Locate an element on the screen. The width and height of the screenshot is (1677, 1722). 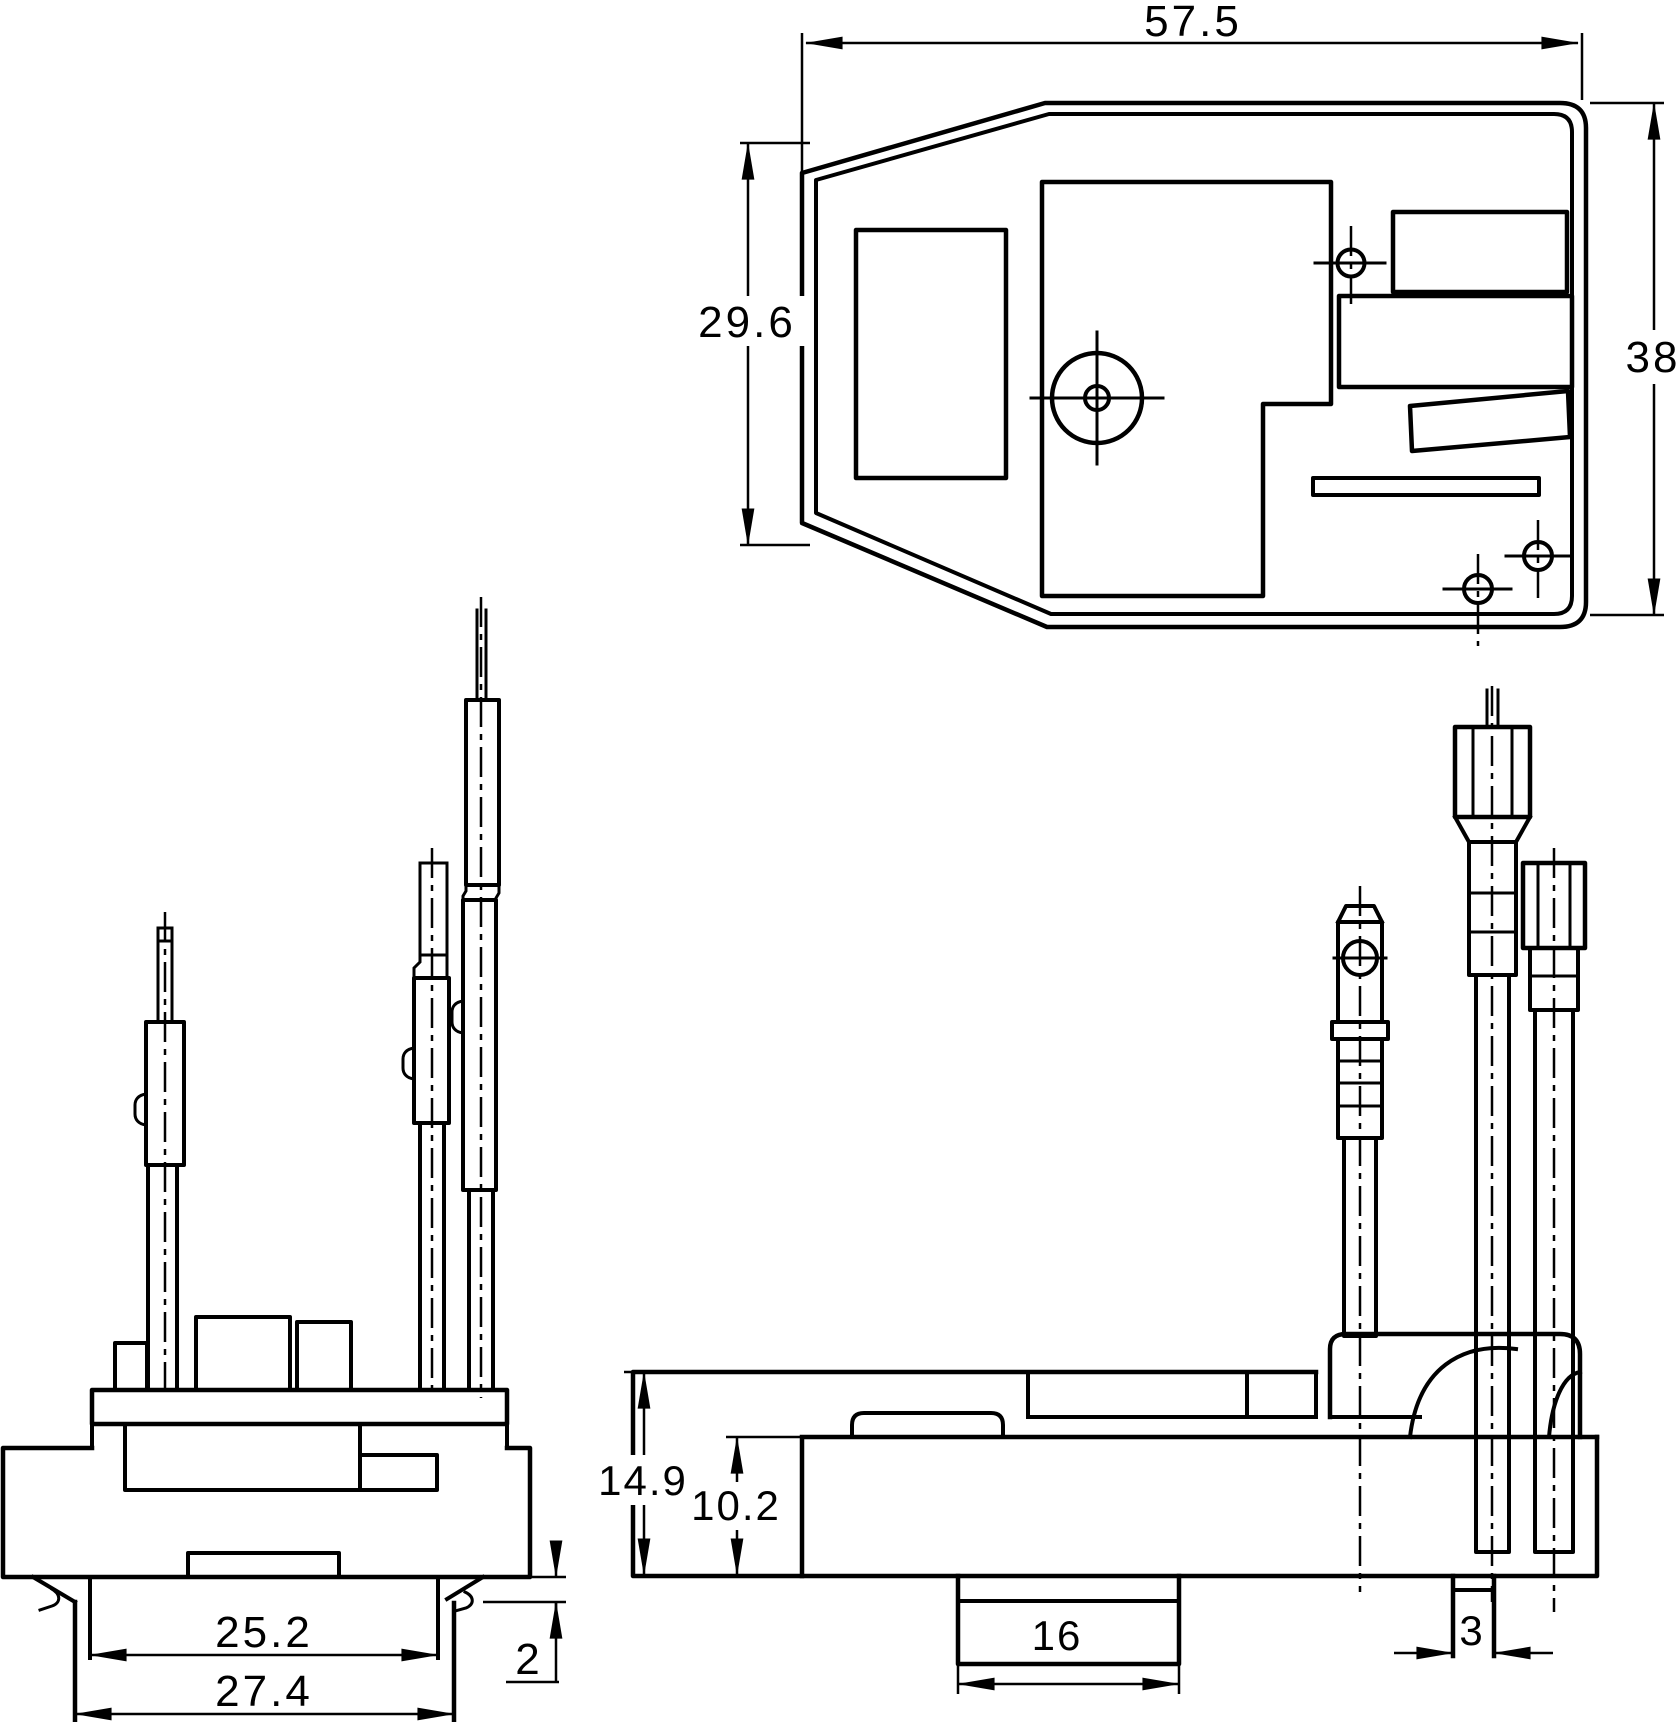
dim-top-right-height: 38 is located at coordinates (1633, 359).